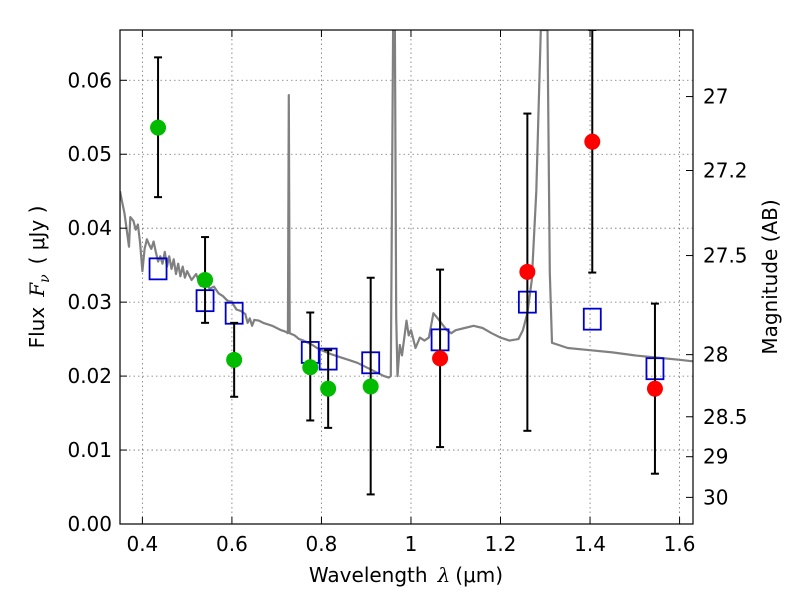  Describe the element at coordinates (322, 544) in the screenshot. I see `x-tick-label: 0.8` at that location.